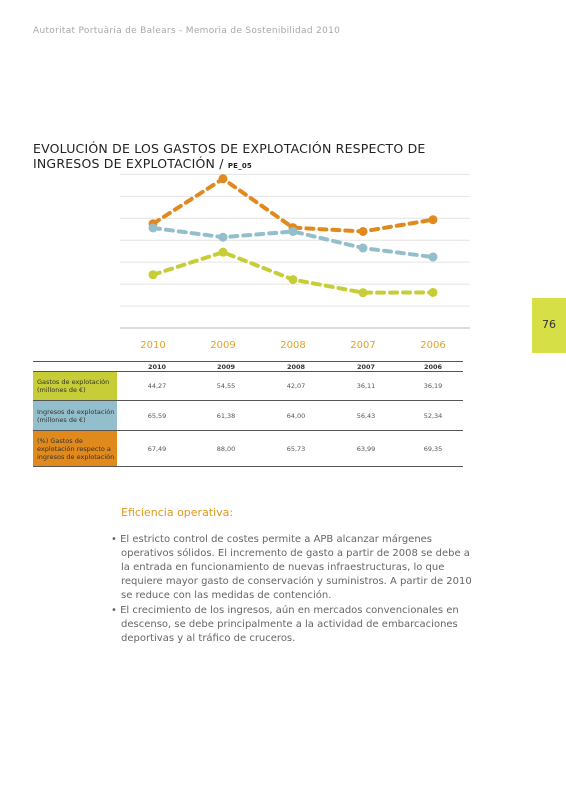  What do you see at coordinates (177, 512) in the screenshot?
I see `section-title: Eficiencia operativa:` at bounding box center [177, 512].